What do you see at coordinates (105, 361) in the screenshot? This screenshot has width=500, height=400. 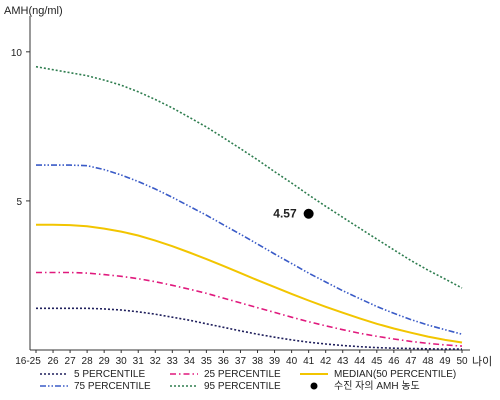 I see `x-tick-label: 29` at bounding box center [105, 361].